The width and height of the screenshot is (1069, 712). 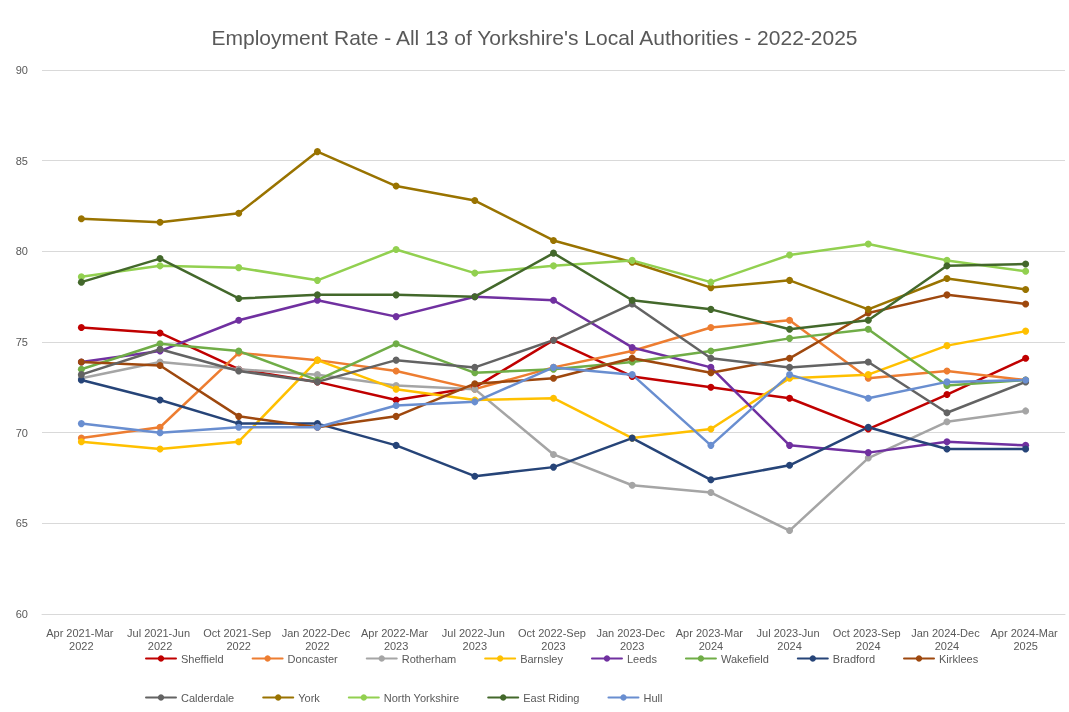 What do you see at coordinates (21, 432) in the screenshot?
I see `y-tick-label: 70` at bounding box center [21, 432].